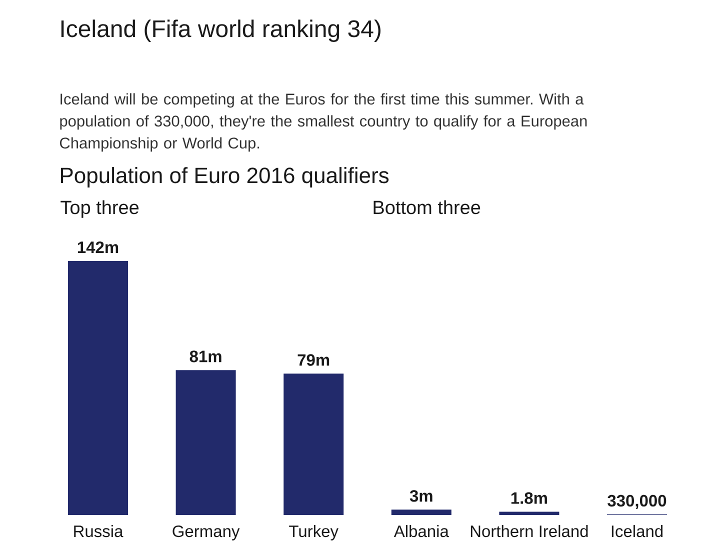  Describe the element at coordinates (99, 209) in the screenshot. I see `text: Top three` at that location.